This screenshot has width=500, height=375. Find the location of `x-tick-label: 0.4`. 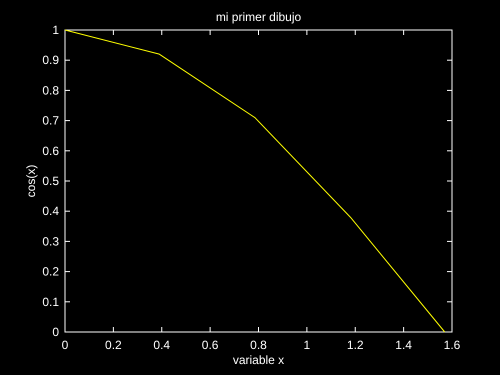

x-tick-label: 0.4 is located at coordinates (161, 345).